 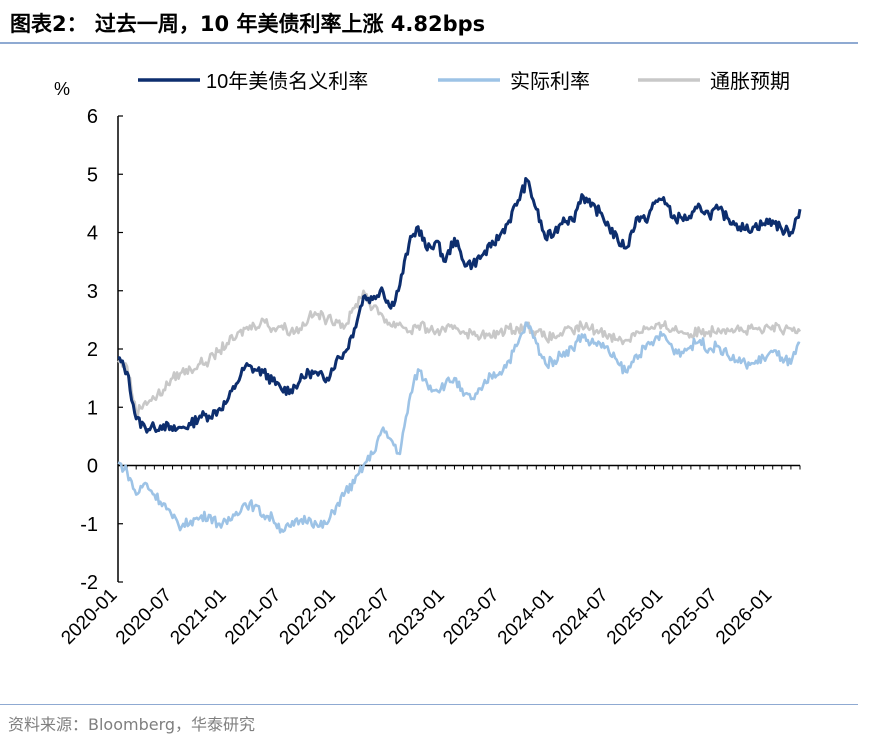 I want to click on x-tick-label: 2025-01, so click(x=635, y=617).